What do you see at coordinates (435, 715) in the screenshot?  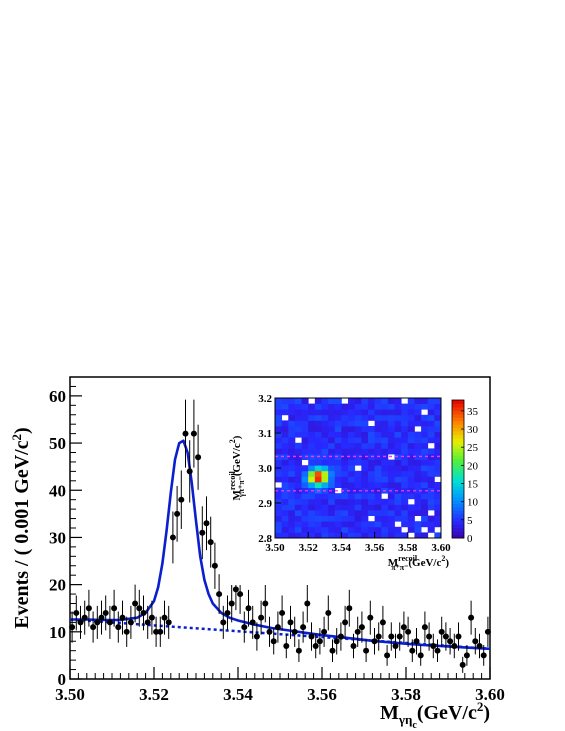 I see `main-x-axis-title: Mγηc(GeV/c2)` at bounding box center [435, 715].